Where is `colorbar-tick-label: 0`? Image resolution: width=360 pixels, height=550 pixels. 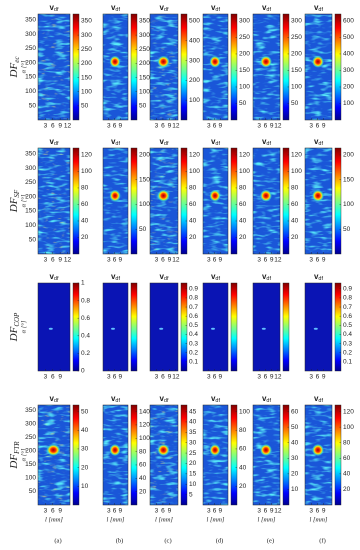 colorbar-tick-label: 0 is located at coordinates (83, 371).